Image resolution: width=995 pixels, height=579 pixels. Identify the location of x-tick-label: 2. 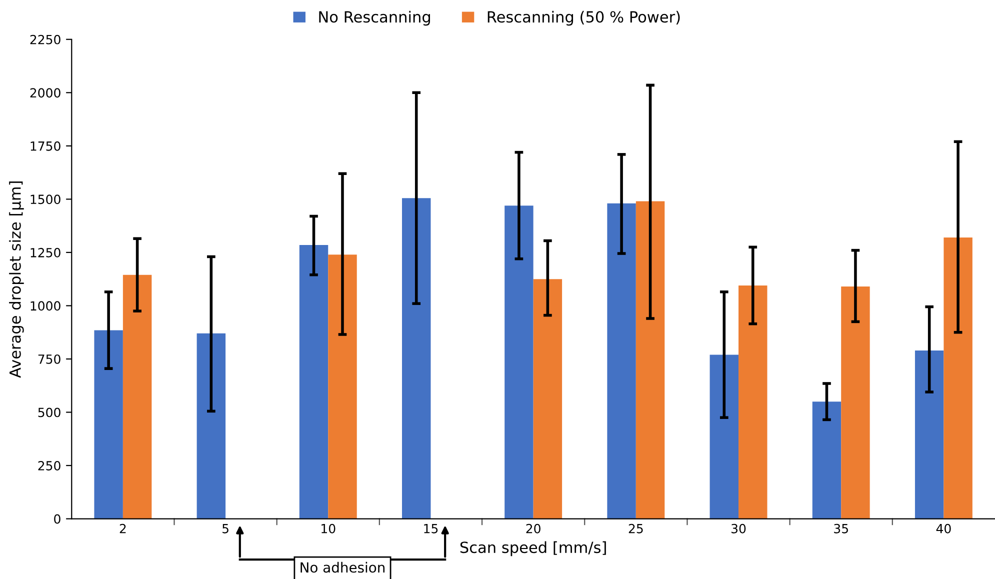
(123, 529).